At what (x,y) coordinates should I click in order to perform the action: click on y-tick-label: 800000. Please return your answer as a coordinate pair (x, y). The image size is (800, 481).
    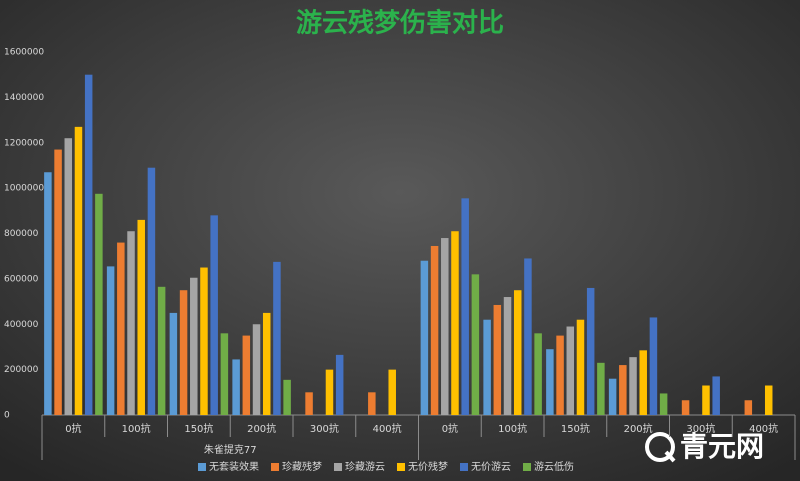
    Looking at the image, I should click on (21, 234).